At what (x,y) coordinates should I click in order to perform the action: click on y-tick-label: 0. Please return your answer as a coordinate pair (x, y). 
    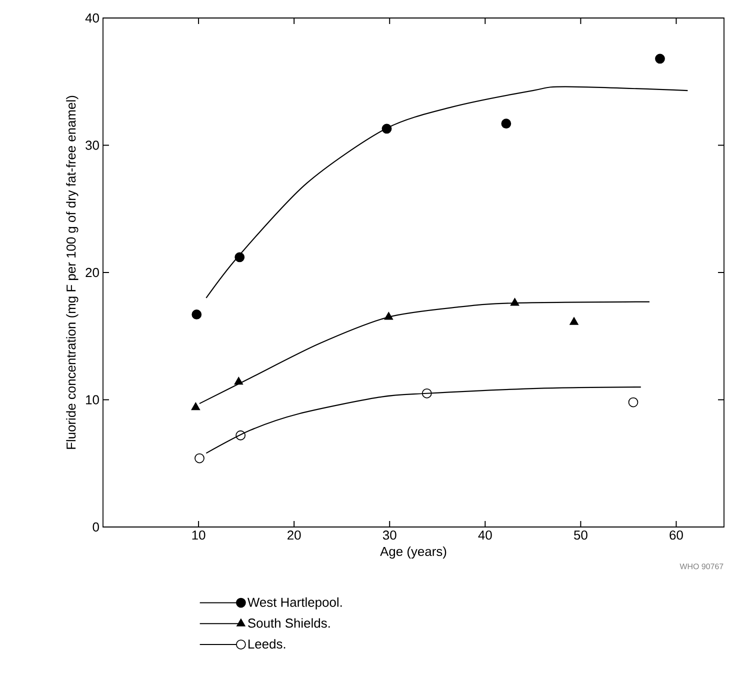
    Looking at the image, I should click on (95, 527).